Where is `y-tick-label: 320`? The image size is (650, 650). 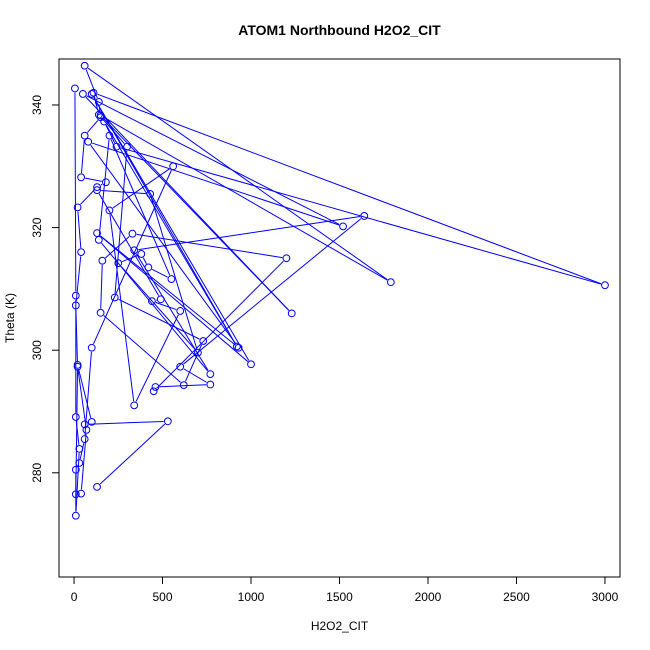 y-tick-label: 320 is located at coordinates (37, 227).